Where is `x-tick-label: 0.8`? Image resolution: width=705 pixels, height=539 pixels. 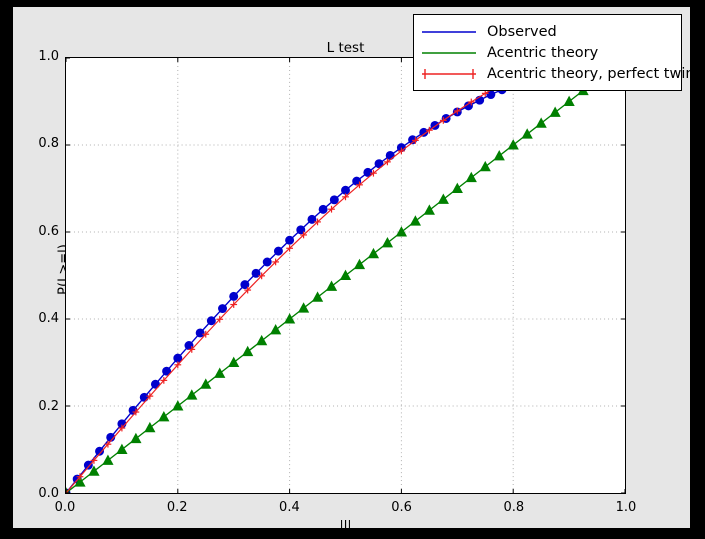
x-tick-label: 0.8 is located at coordinates (514, 507).